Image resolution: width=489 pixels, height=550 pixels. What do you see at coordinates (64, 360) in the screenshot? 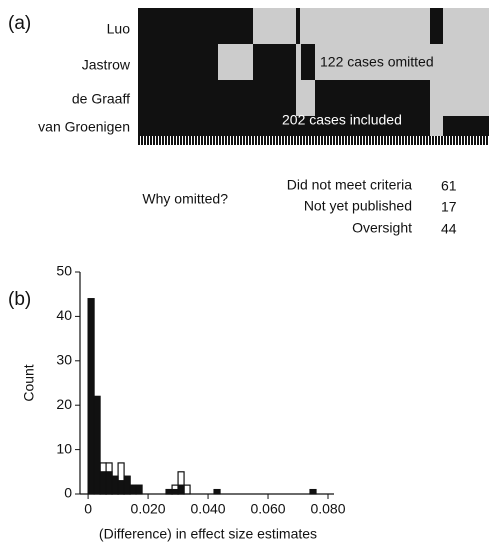
I see `y-tick-label: 30` at bounding box center [64, 360].